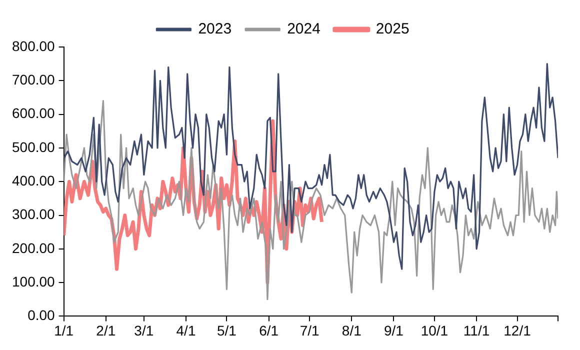  What do you see at coordinates (106, 330) in the screenshot?
I see `x-tick-label: 2/1` at bounding box center [106, 330].